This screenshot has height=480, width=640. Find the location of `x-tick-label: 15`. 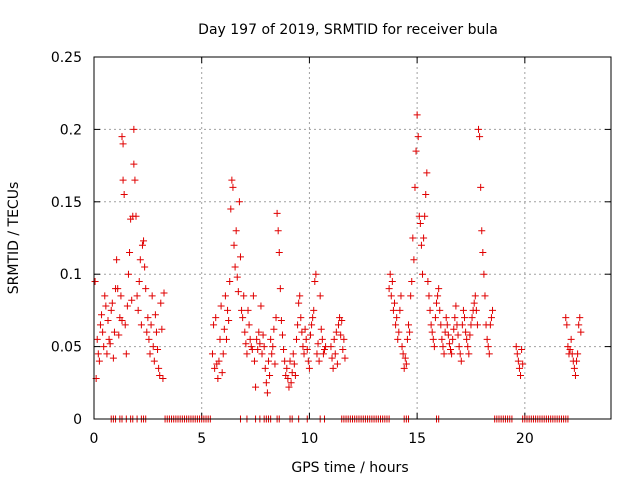

x-tick-label: 15 is located at coordinates (417, 439).